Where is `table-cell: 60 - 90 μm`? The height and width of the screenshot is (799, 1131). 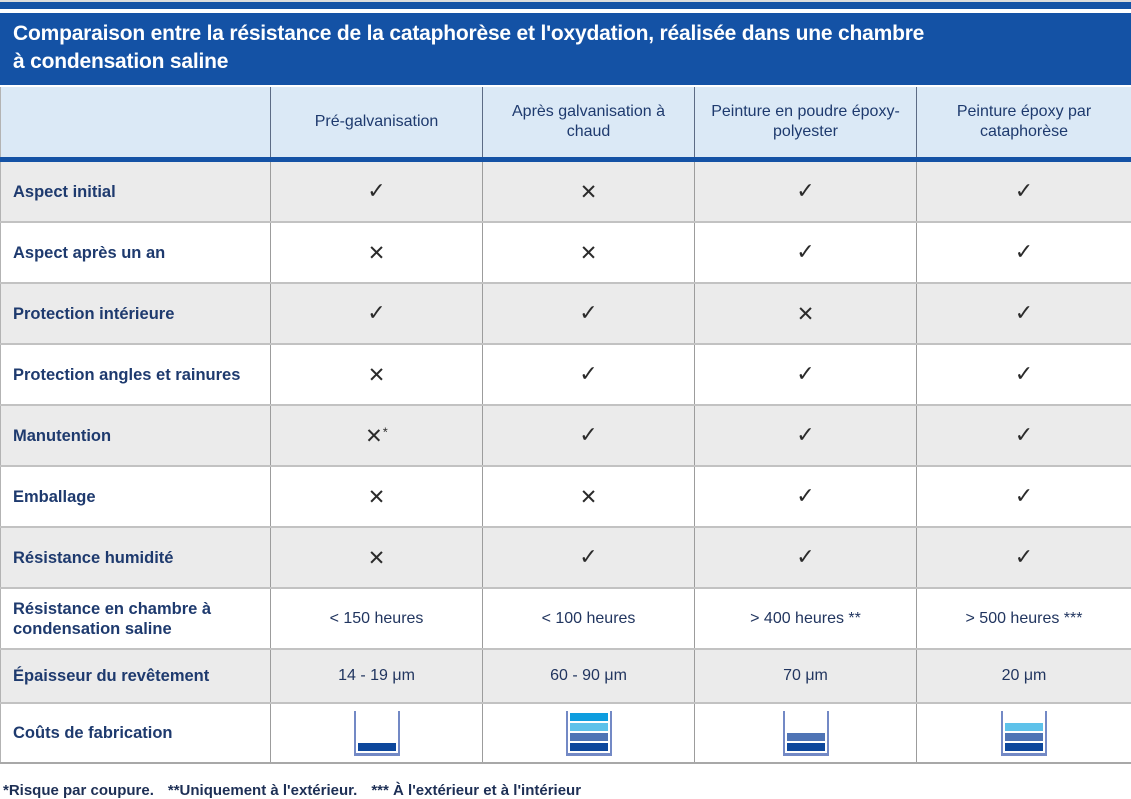 table-cell: 60 - 90 μm is located at coordinates (589, 676).